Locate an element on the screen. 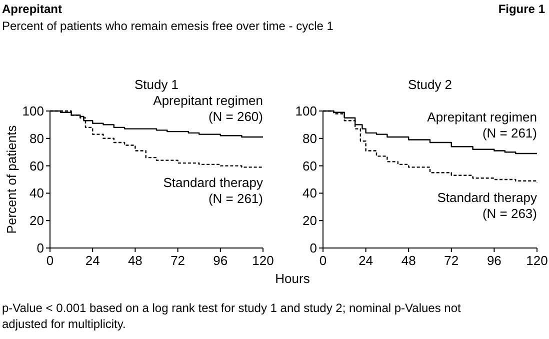 The width and height of the screenshot is (549, 339). text: p-Value < 0.001 based on a log rank test for study 1 and study 2; nominal p-Values not adjusted for multiplicity. is located at coordinates (232, 316).